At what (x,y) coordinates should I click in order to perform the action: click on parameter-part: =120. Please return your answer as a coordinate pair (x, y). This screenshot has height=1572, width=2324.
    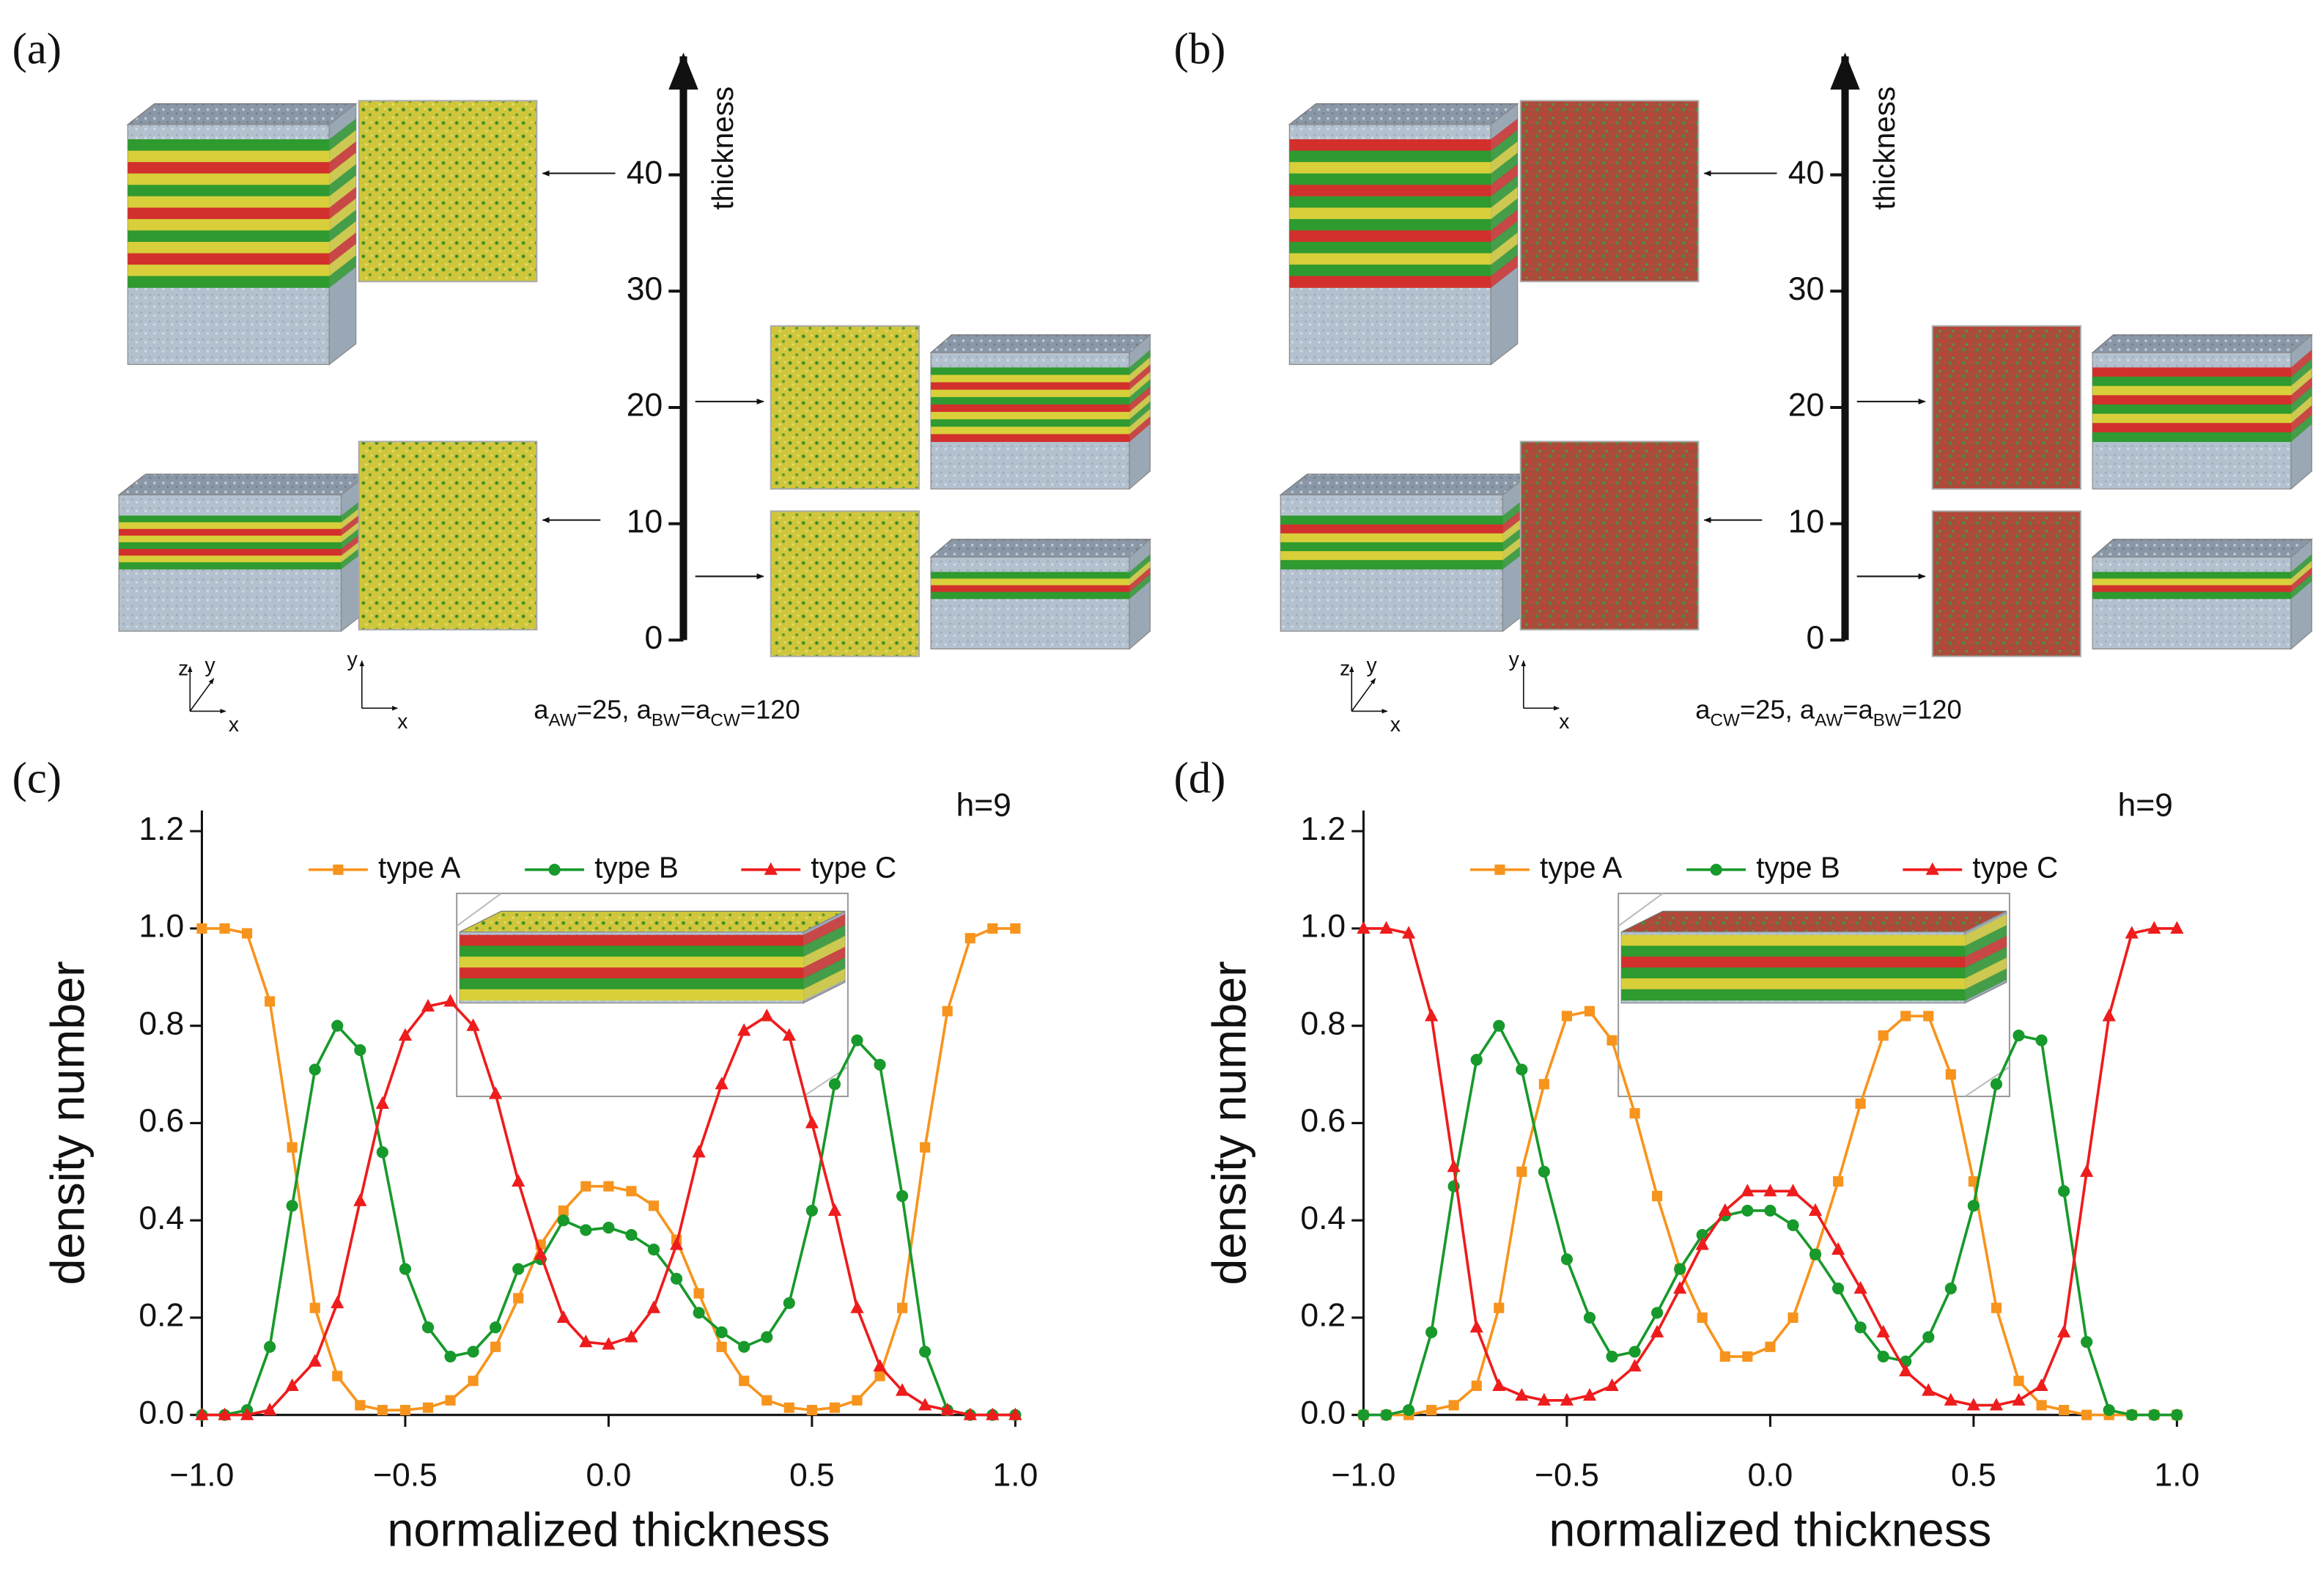
    Looking at the image, I should click on (1932, 709).